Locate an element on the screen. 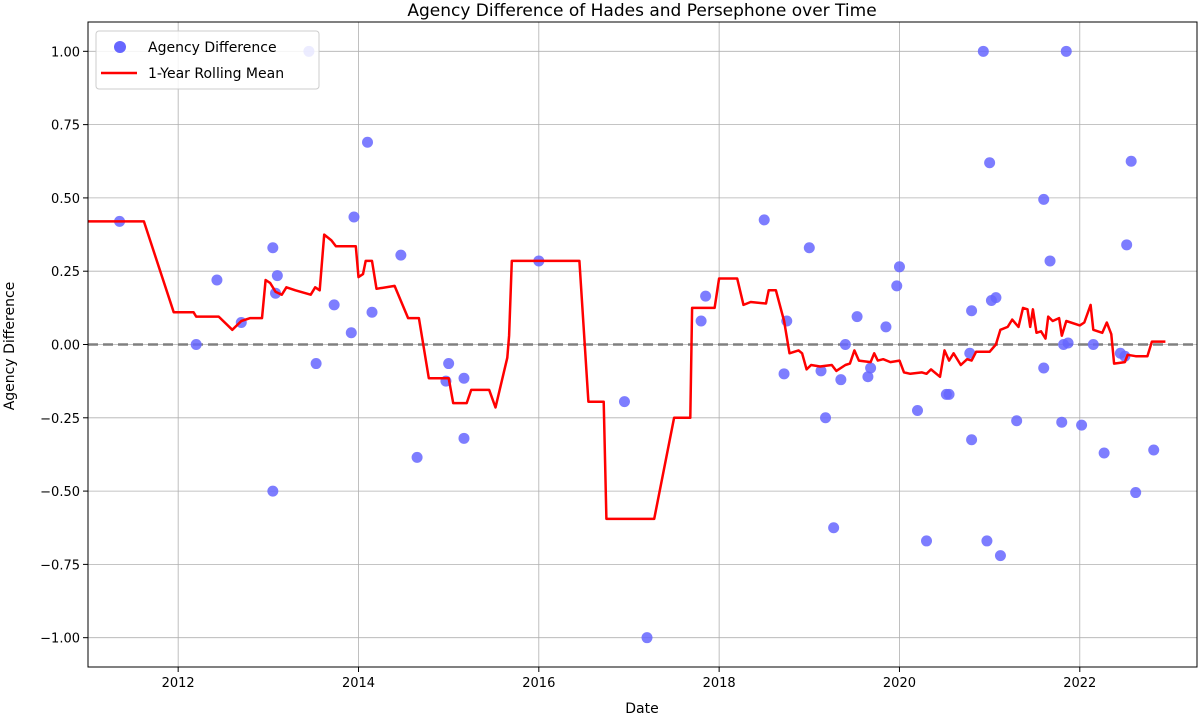  y-tick-label: 0.00 is located at coordinates (65, 346).